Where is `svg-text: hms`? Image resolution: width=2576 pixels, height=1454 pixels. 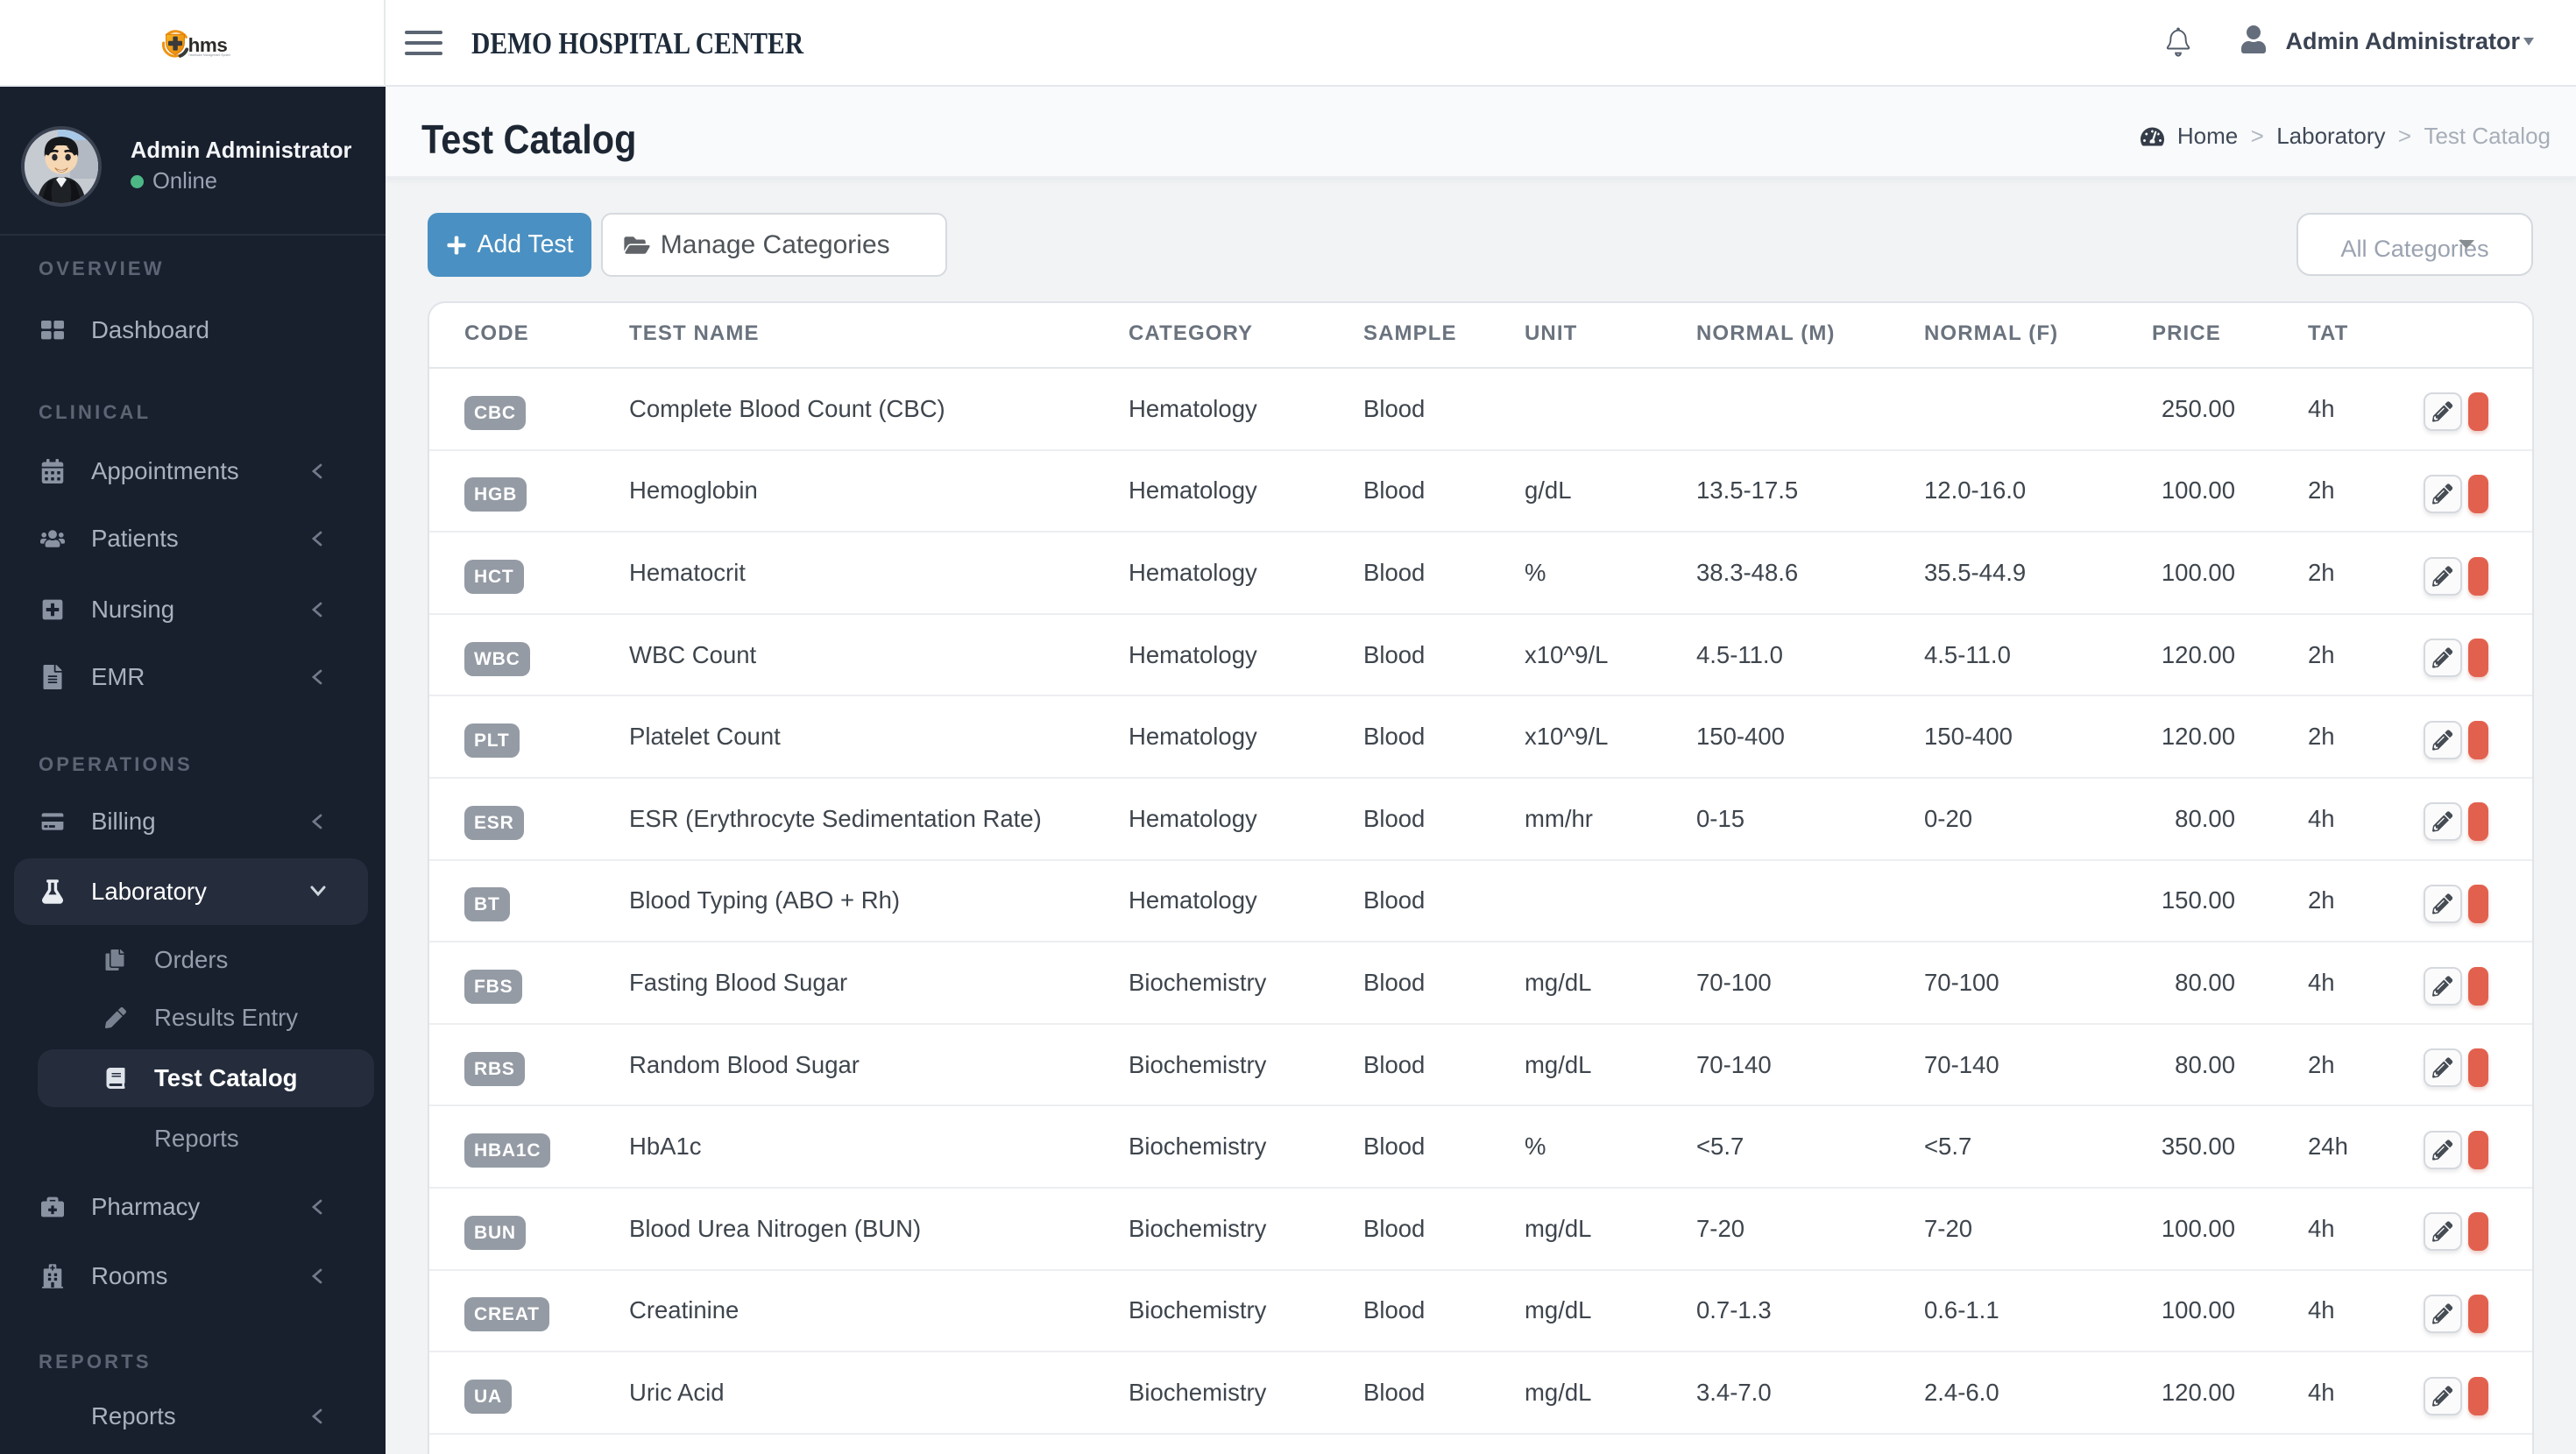 svg-text: hms is located at coordinates (208, 45).